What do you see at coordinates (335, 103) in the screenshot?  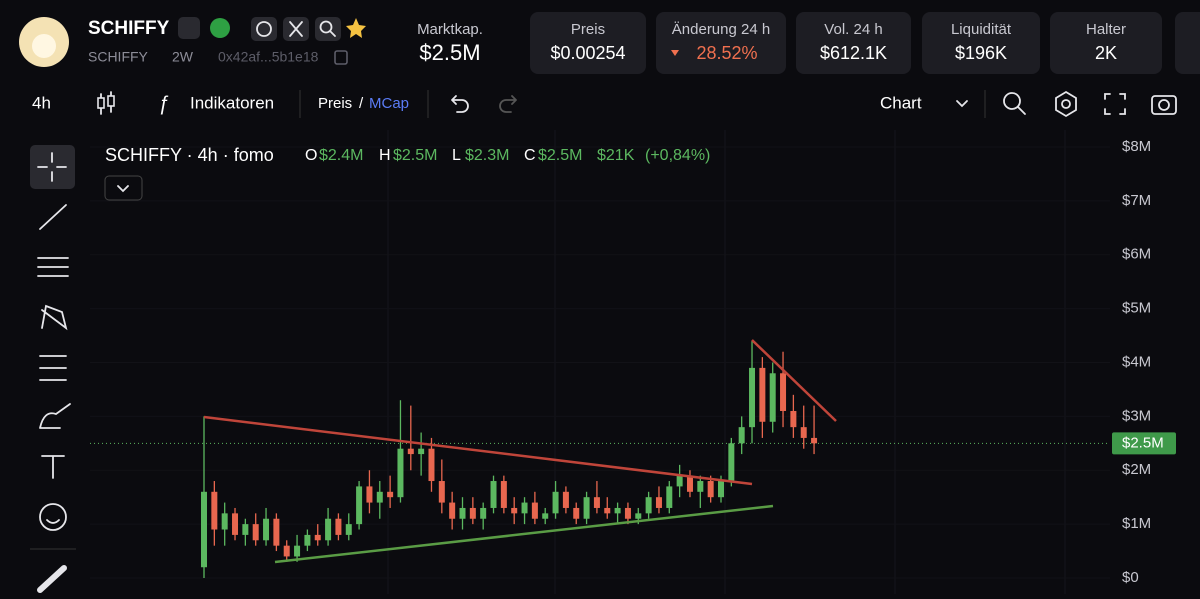 I see `price-toggle: Preis` at bounding box center [335, 103].